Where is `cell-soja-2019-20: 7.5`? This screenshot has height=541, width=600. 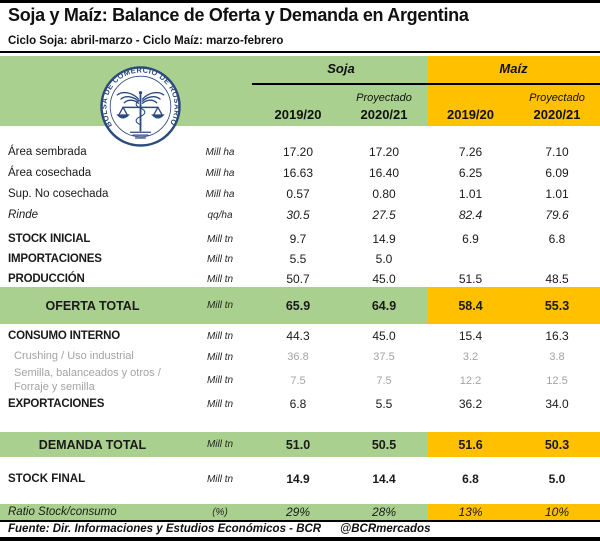
cell-soja-2019-20: 7.5 is located at coordinates (298, 380).